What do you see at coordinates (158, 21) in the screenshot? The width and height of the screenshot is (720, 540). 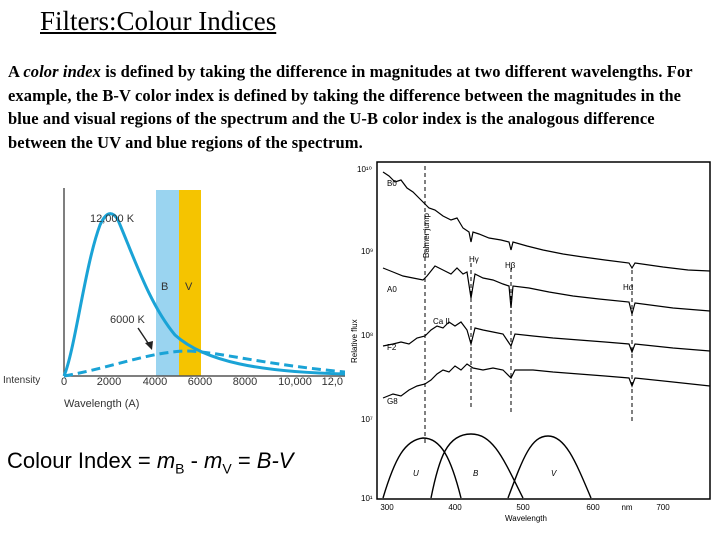 I see `page-title: Filters:Colour Indices` at bounding box center [158, 21].